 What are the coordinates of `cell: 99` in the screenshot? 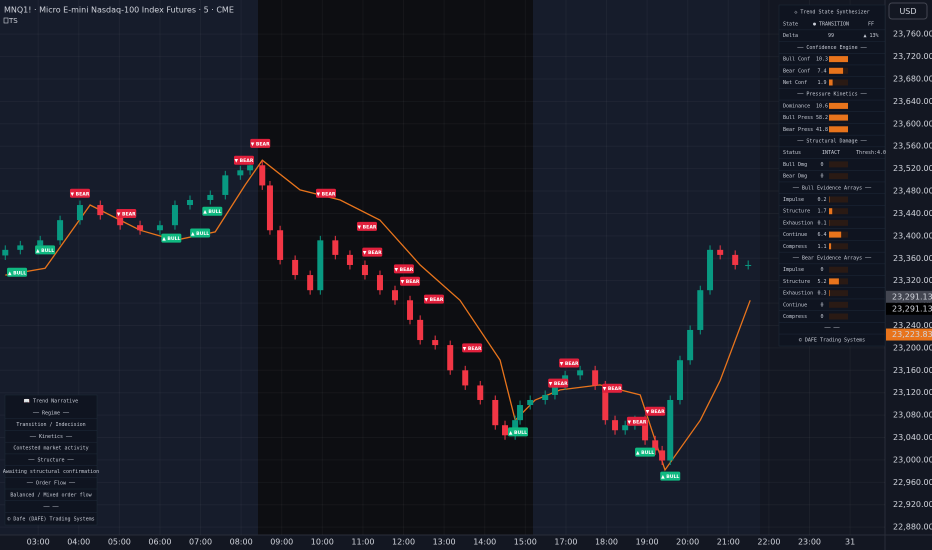 It's located at (831, 36).